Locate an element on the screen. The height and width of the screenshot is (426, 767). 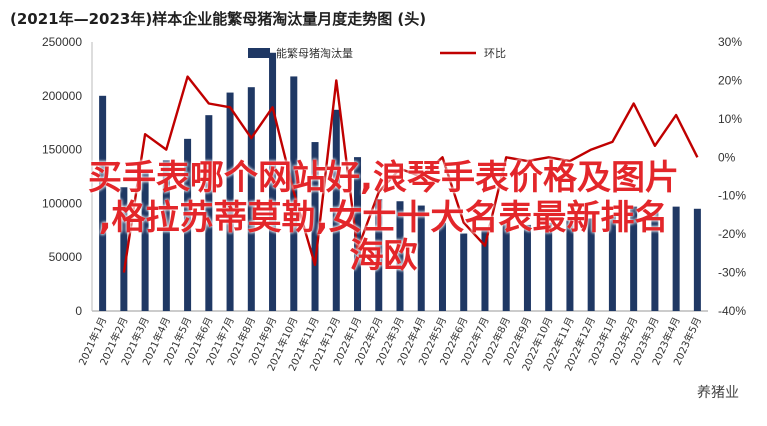
right-tick-label: -30% is located at coordinates (732, 273).